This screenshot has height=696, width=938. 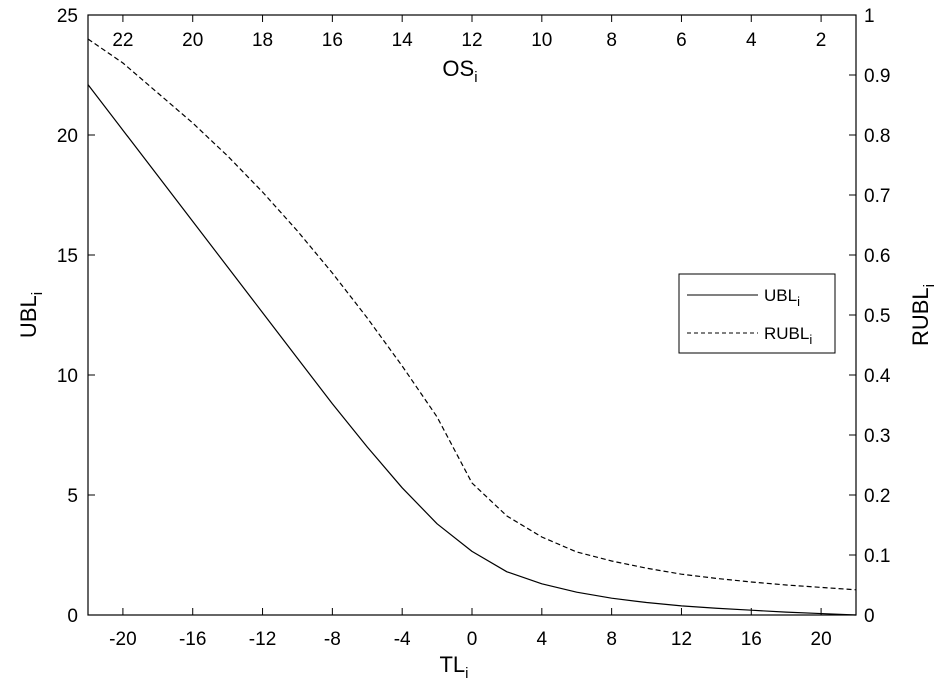 I want to click on x2-tick-label: 10, so click(x=541, y=40).